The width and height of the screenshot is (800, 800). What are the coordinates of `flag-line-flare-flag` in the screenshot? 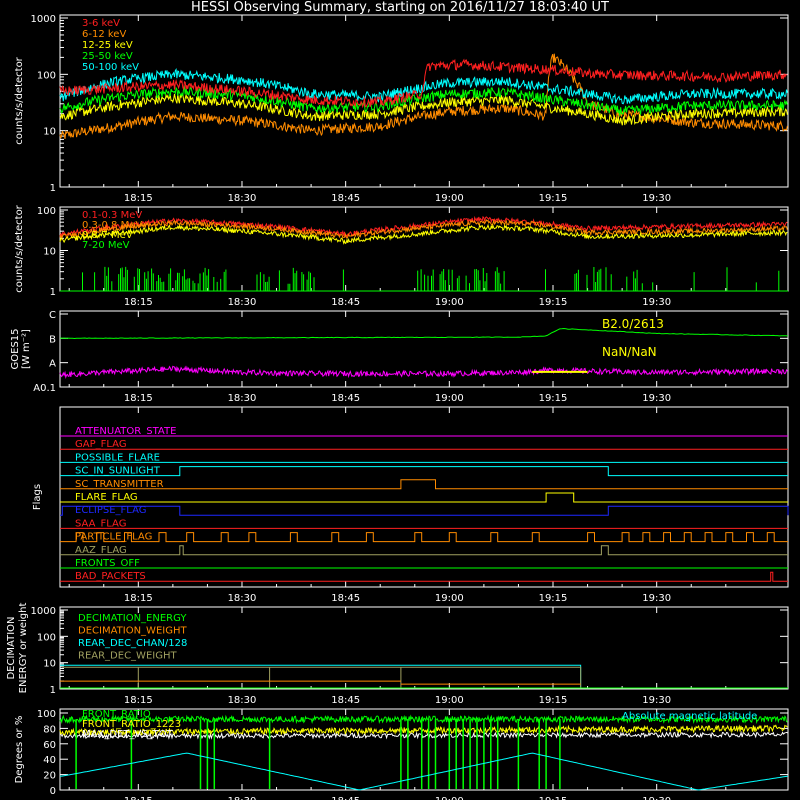 It's located at (424, 497).